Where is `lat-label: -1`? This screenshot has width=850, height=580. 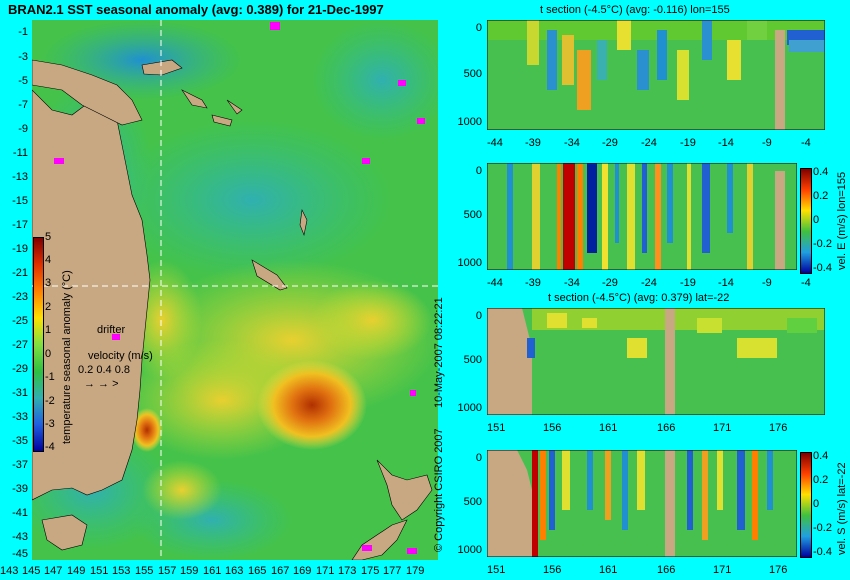 lat-label: -1 is located at coordinates (23, 32).